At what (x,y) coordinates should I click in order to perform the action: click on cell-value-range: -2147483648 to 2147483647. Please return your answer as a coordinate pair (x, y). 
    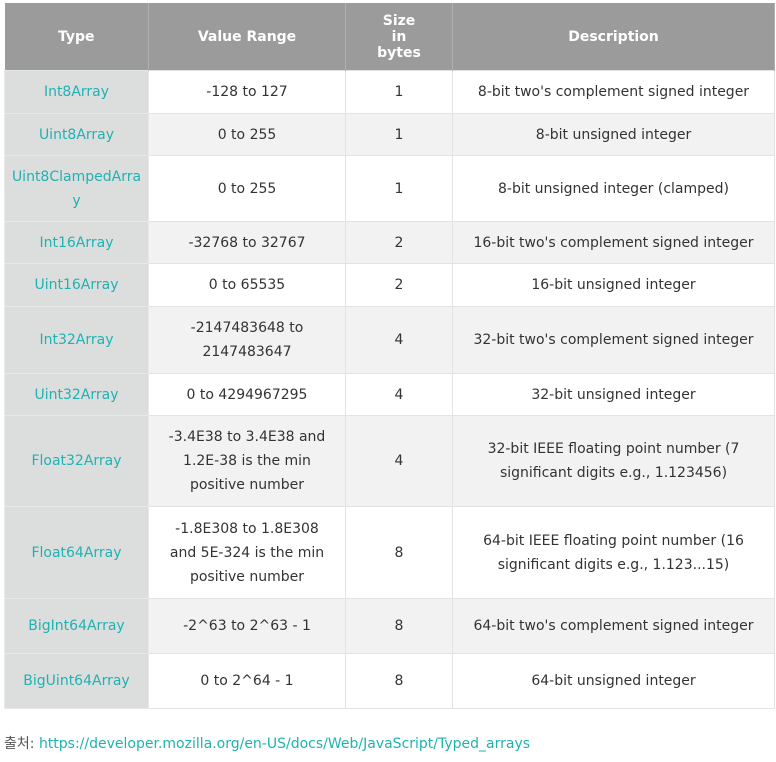
    Looking at the image, I should click on (247, 340).